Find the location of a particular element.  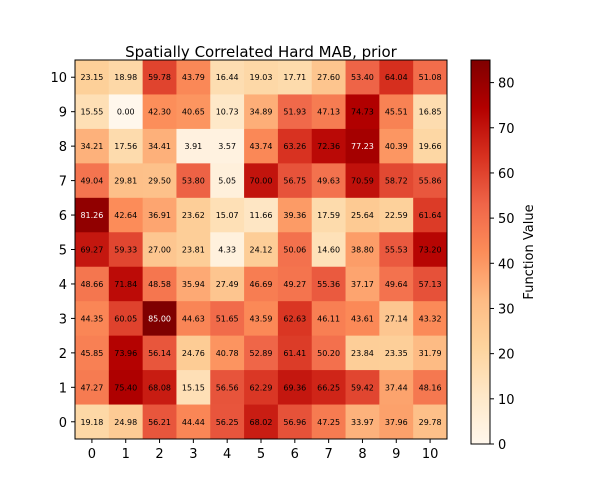

x-axis: 0 1 2 3 4 5 6 7 8 9 10 is located at coordinates (263, 450).